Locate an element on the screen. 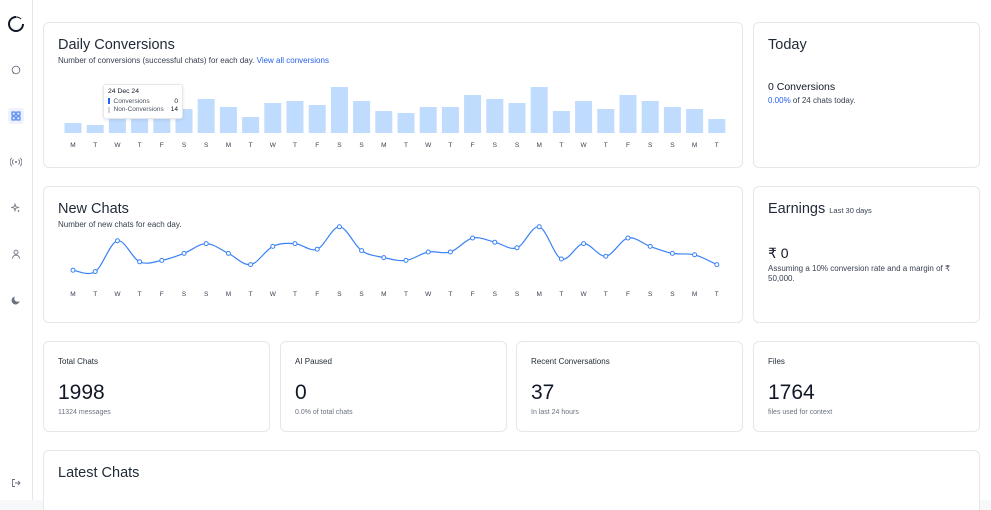 The width and height of the screenshot is (991, 510). earnings-amount: ₹ 0 is located at coordinates (778, 253).